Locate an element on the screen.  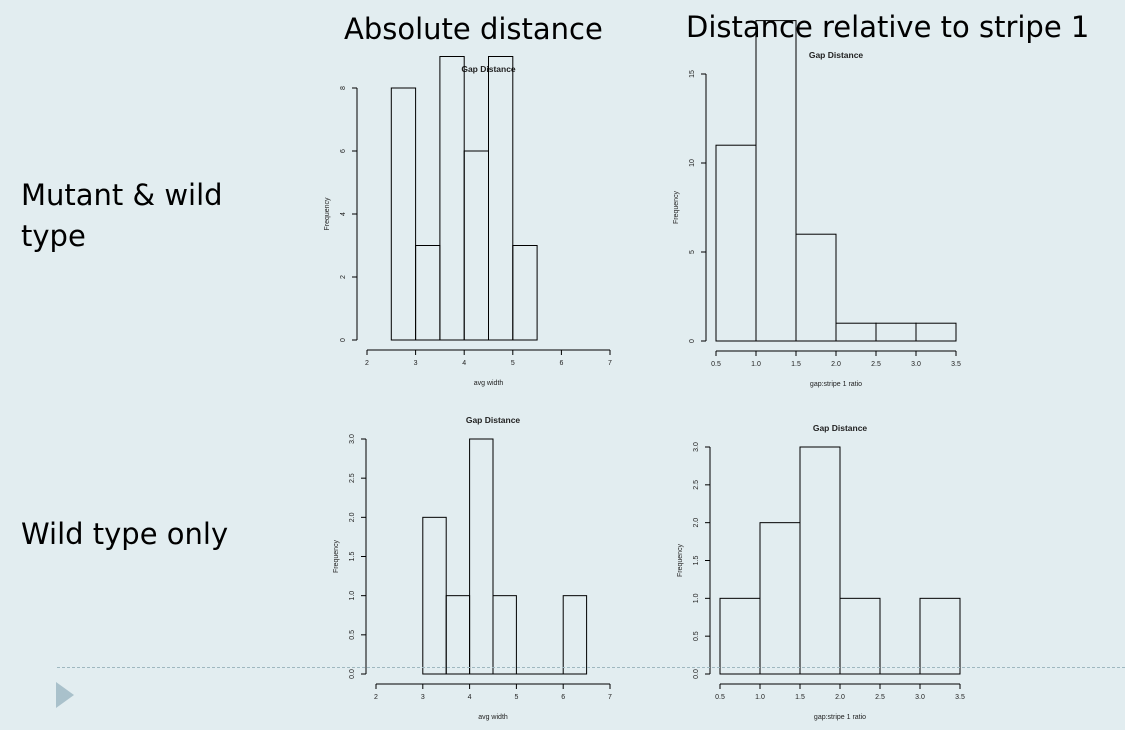
y-tick-label: 10 is located at coordinates (692, 163).